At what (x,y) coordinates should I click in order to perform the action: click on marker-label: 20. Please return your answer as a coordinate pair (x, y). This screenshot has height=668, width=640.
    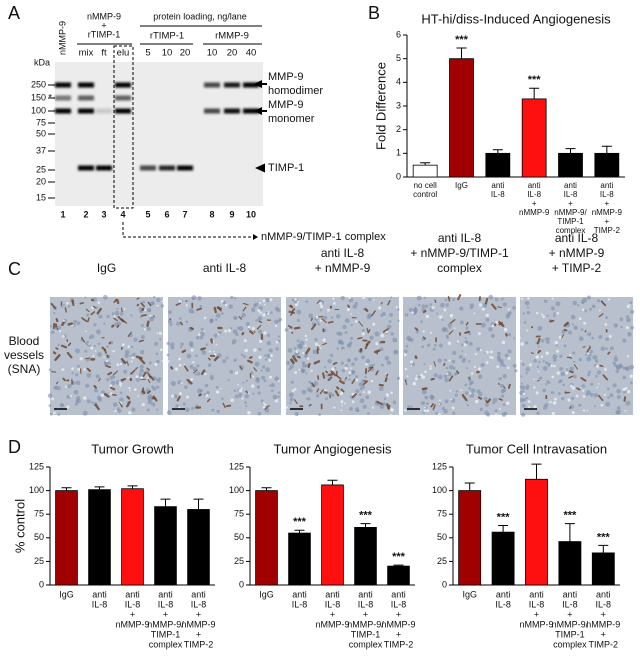
    Looking at the image, I should click on (41, 181).